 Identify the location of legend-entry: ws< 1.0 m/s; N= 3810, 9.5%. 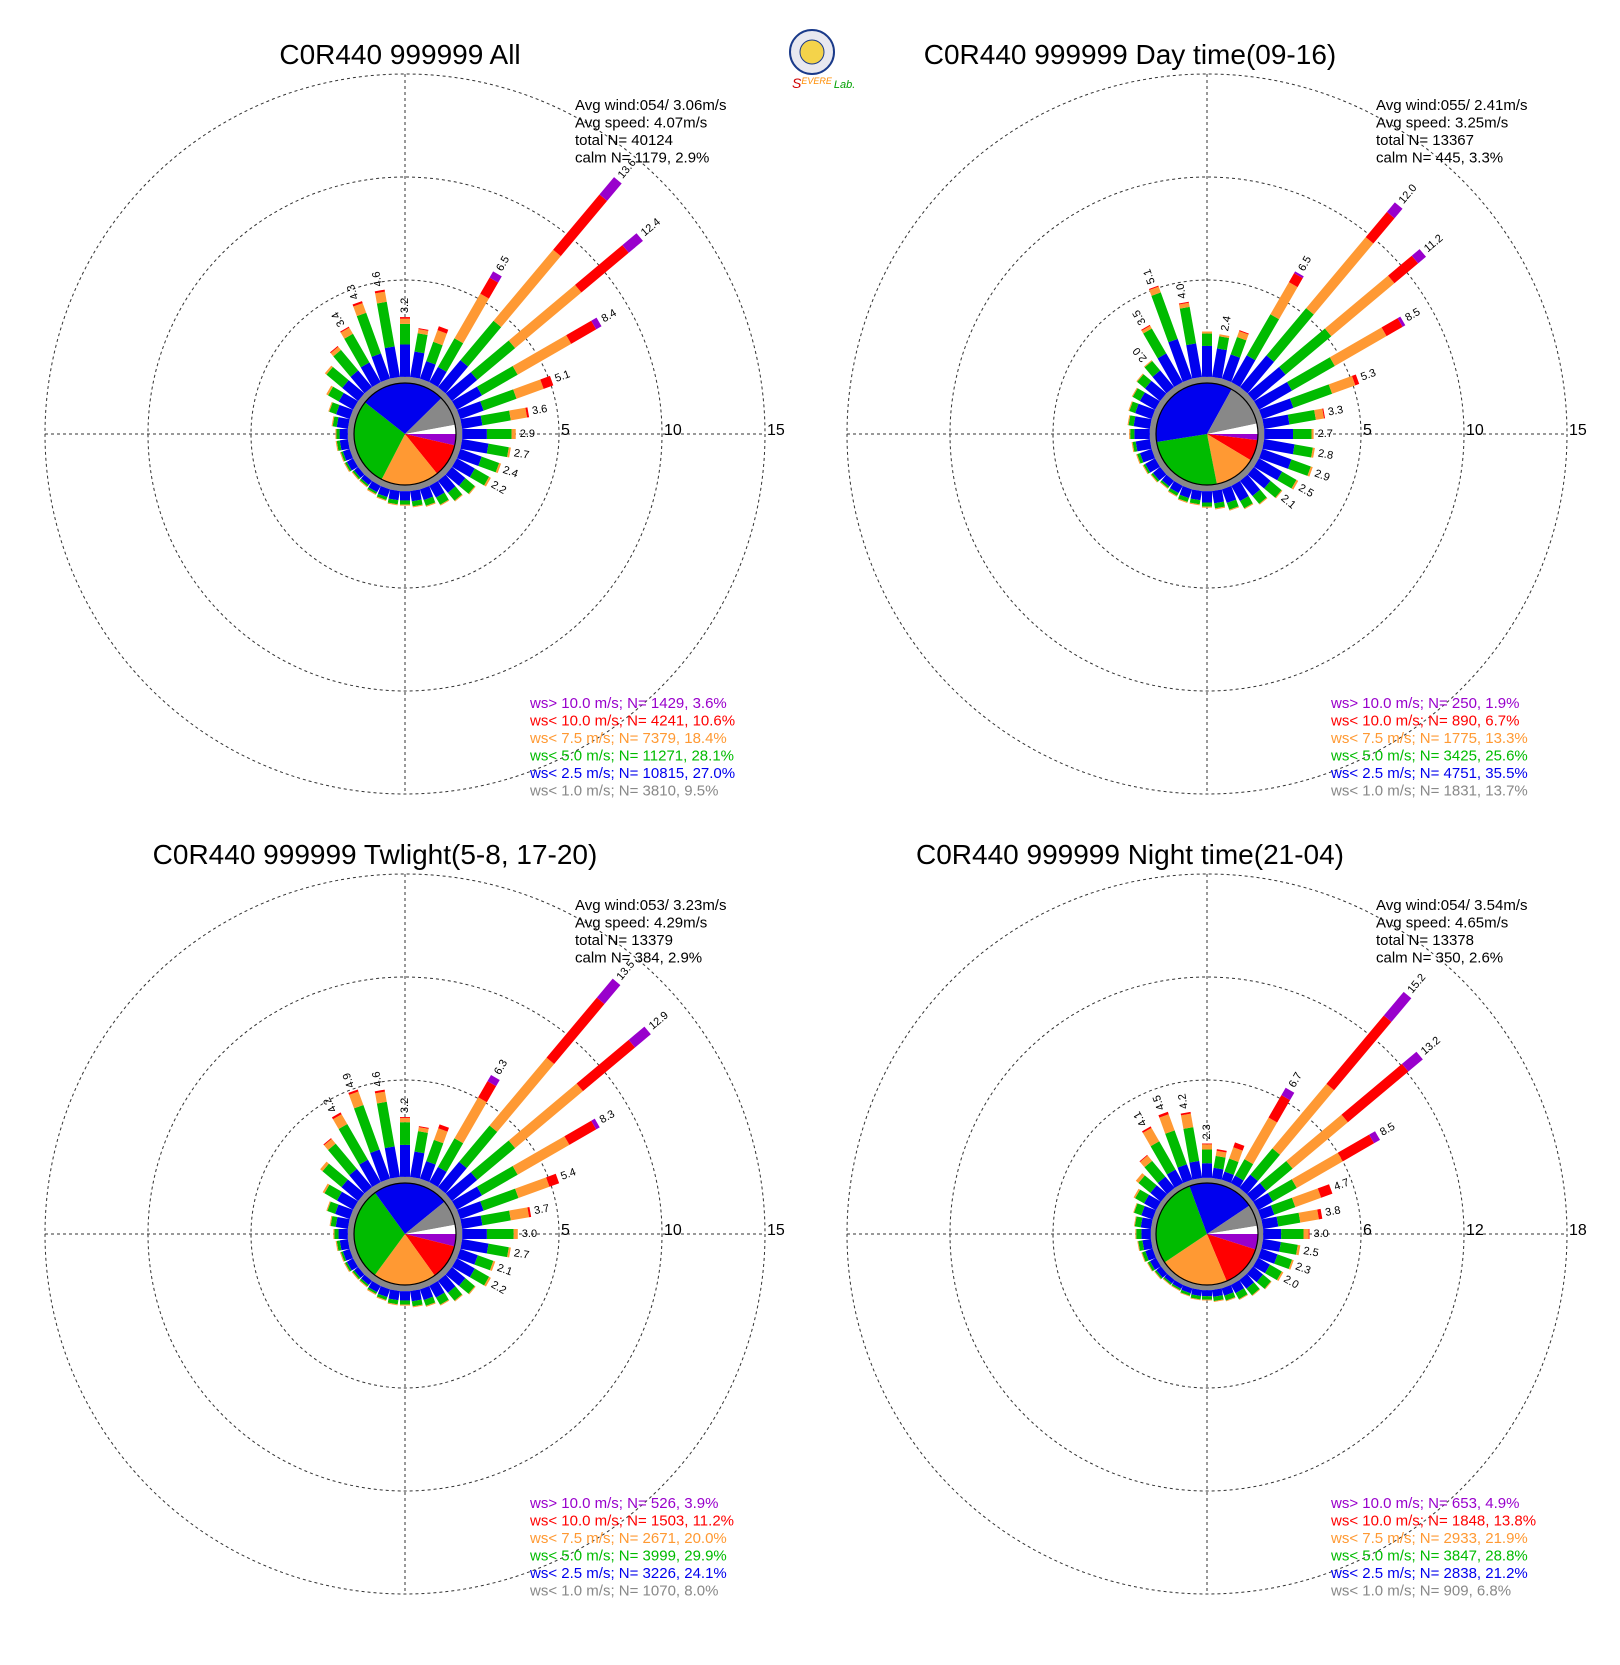
(623, 791).